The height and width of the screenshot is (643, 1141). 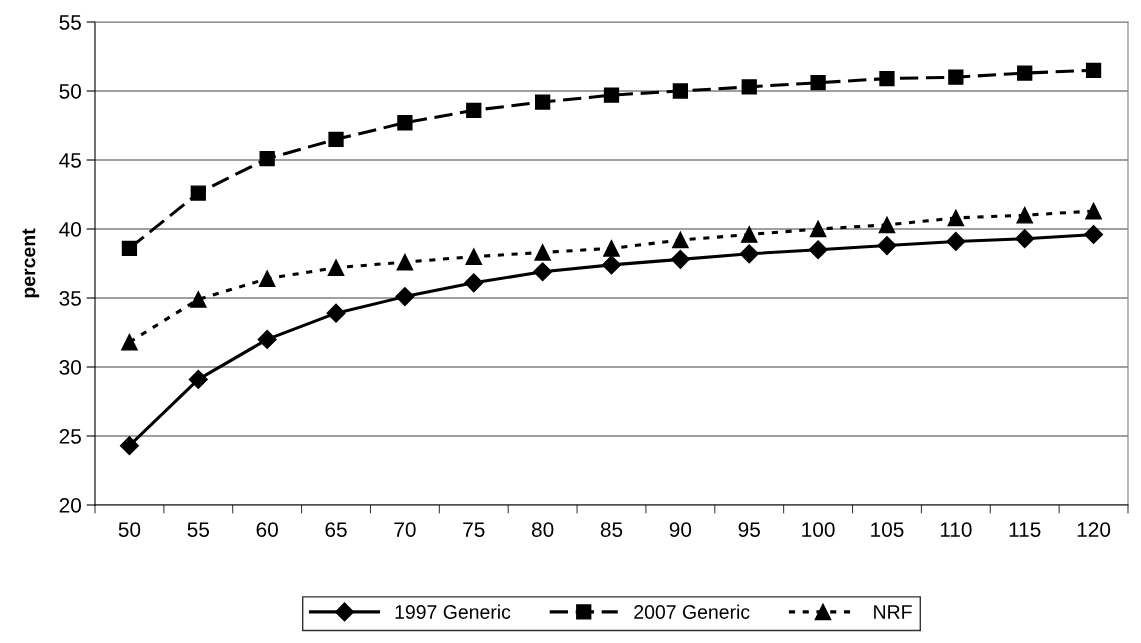 I want to click on y-axis-title: percent, so click(x=31, y=263).